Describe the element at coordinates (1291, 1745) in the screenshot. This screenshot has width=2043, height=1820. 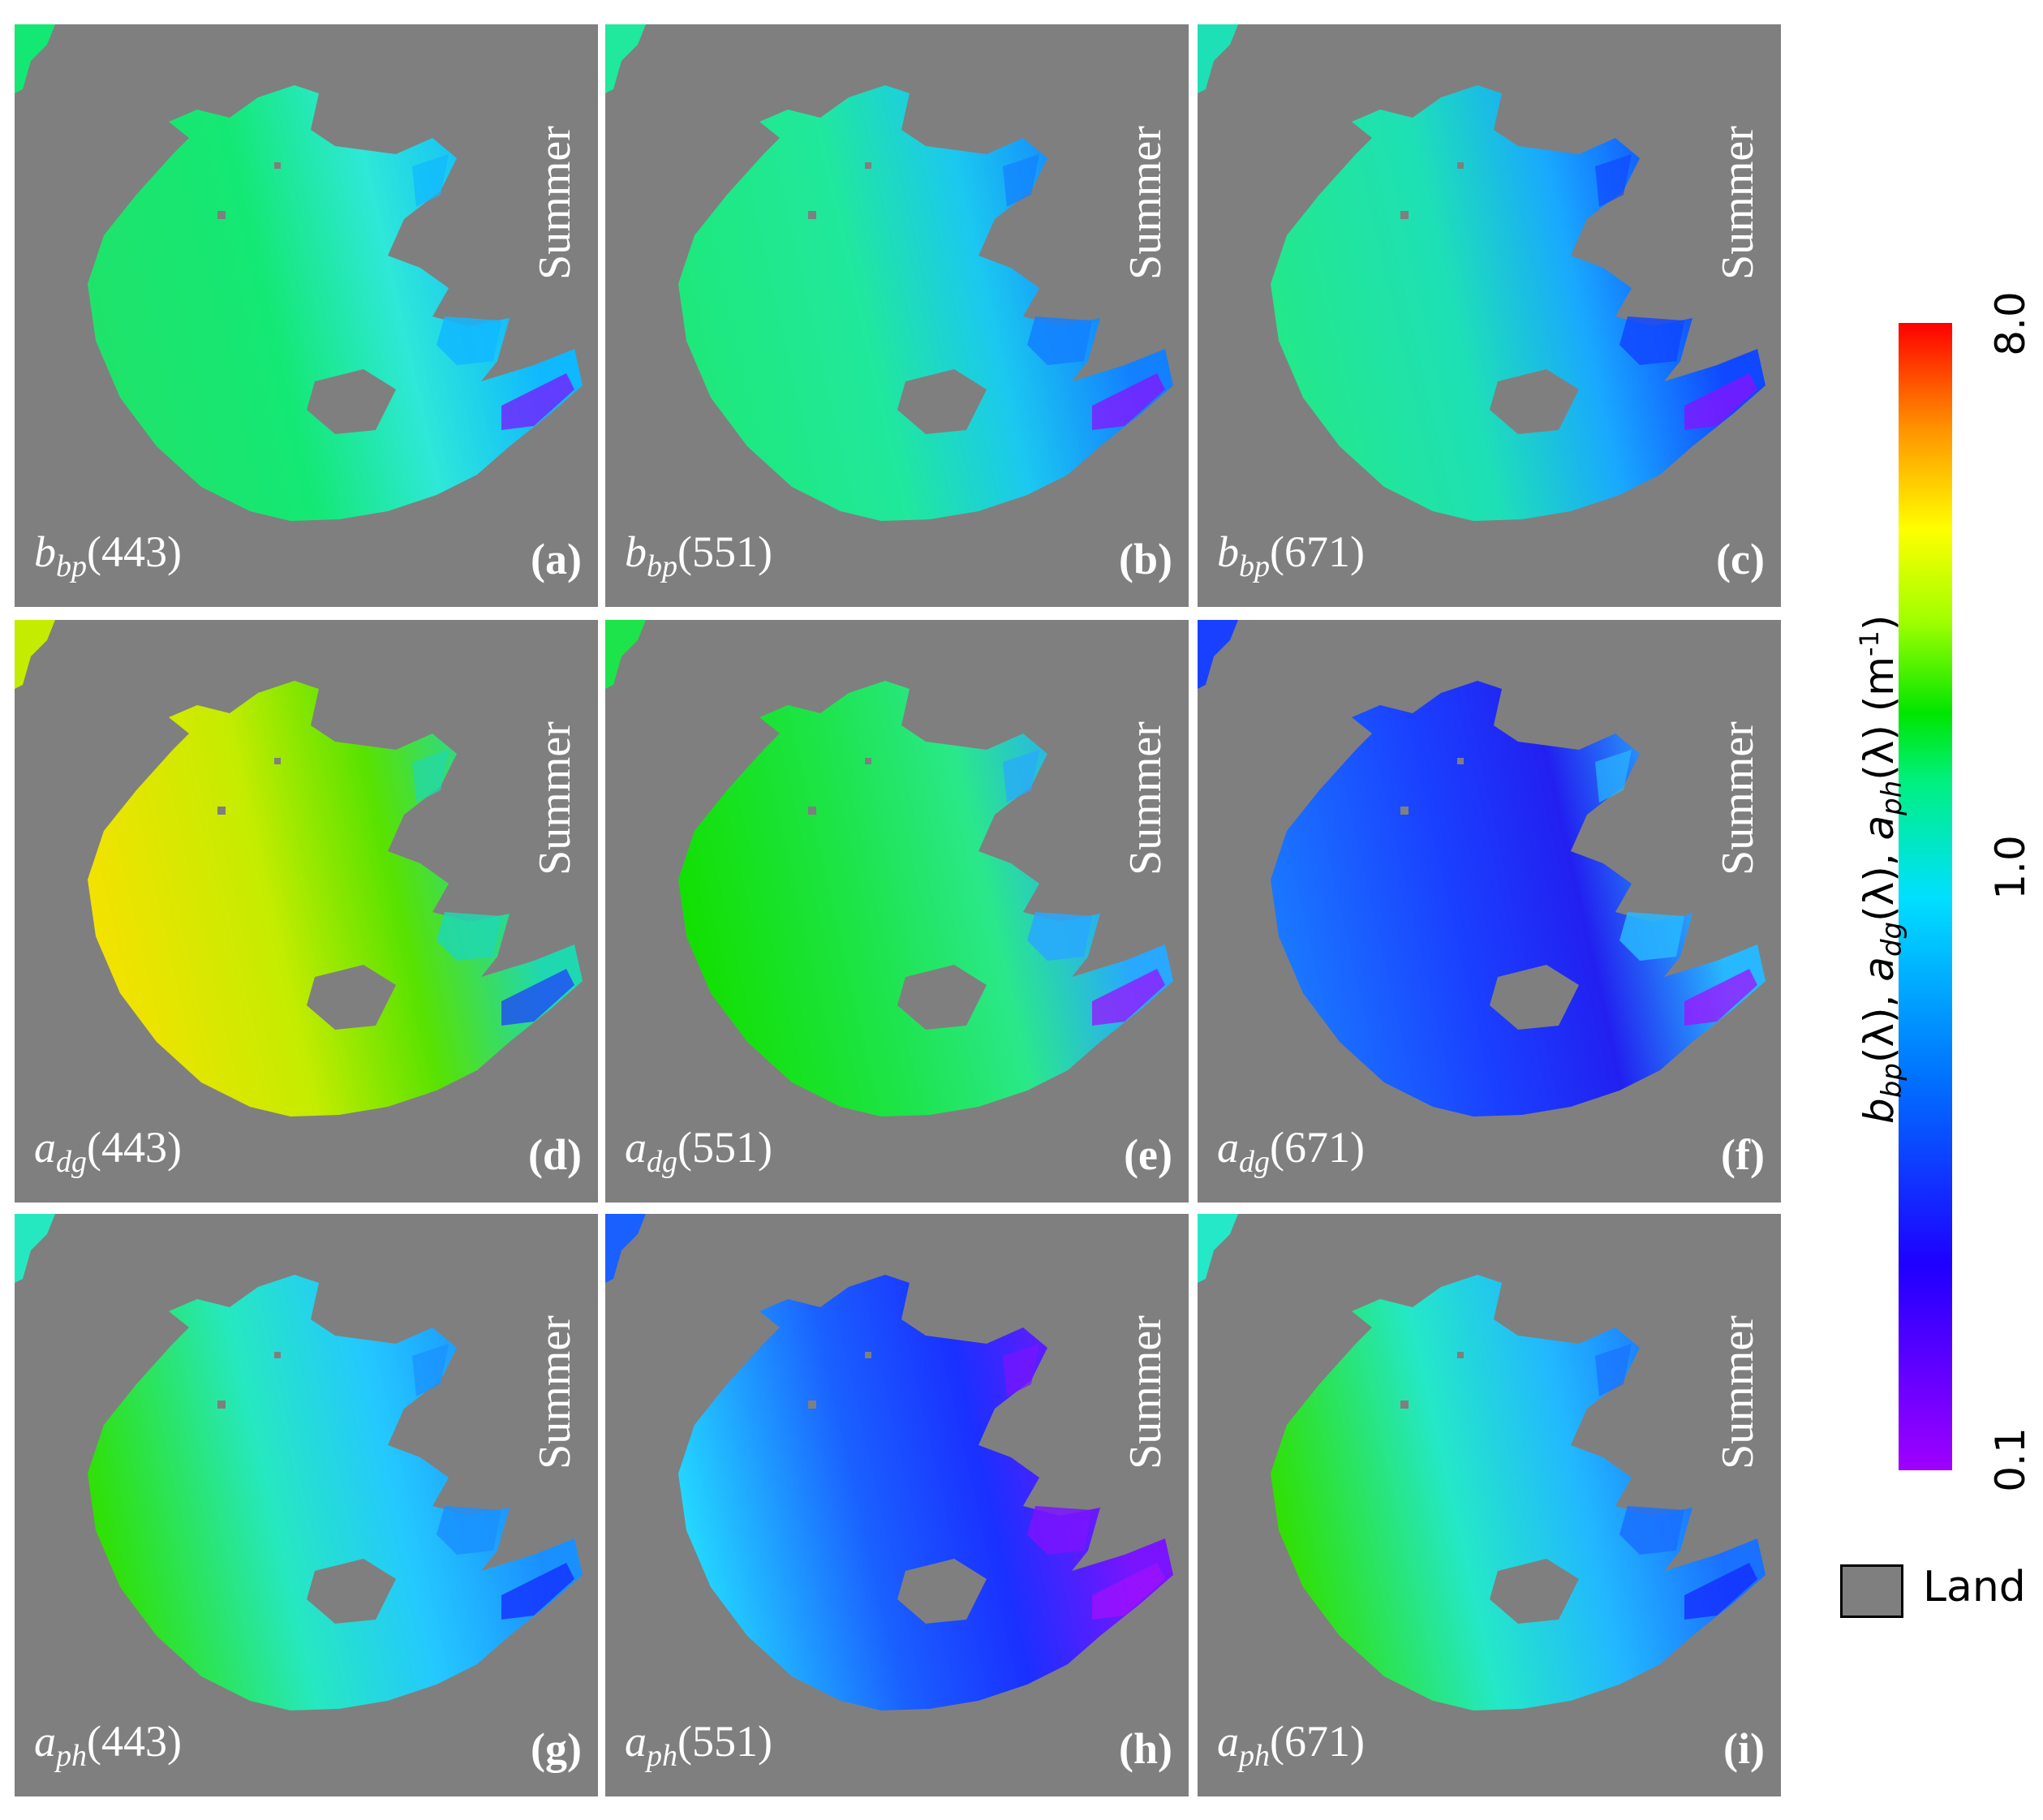
I see `panel-variable-label: aph(671)` at that location.